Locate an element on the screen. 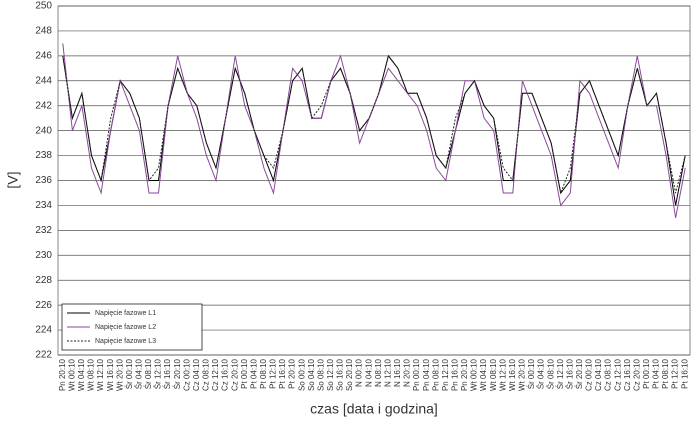  y-tick-label: 228 is located at coordinates (43, 280).